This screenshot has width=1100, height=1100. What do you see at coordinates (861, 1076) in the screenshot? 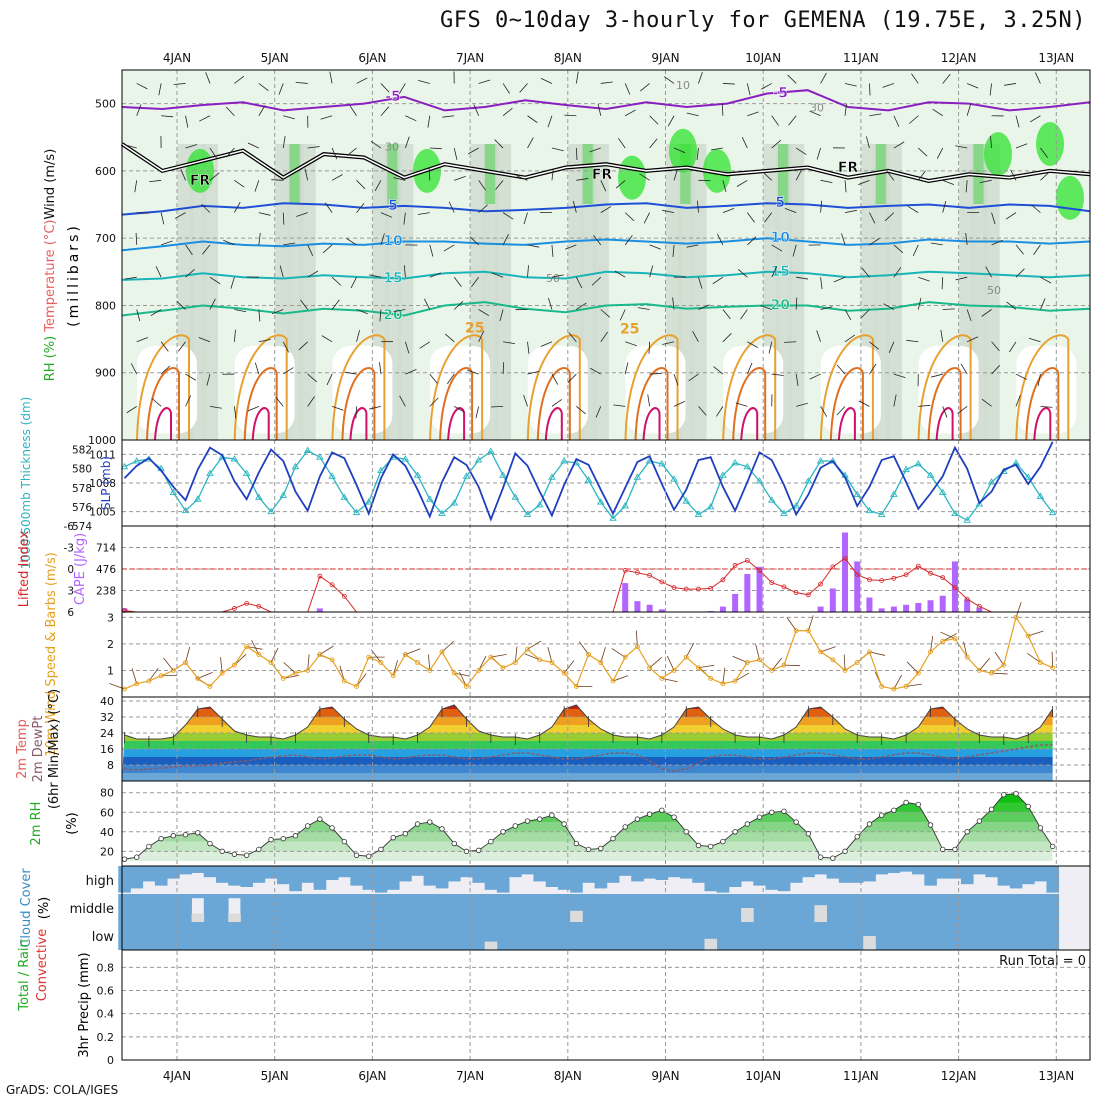
I see `x-tick-bottom-11JAN: 11JAN` at bounding box center [861, 1076].